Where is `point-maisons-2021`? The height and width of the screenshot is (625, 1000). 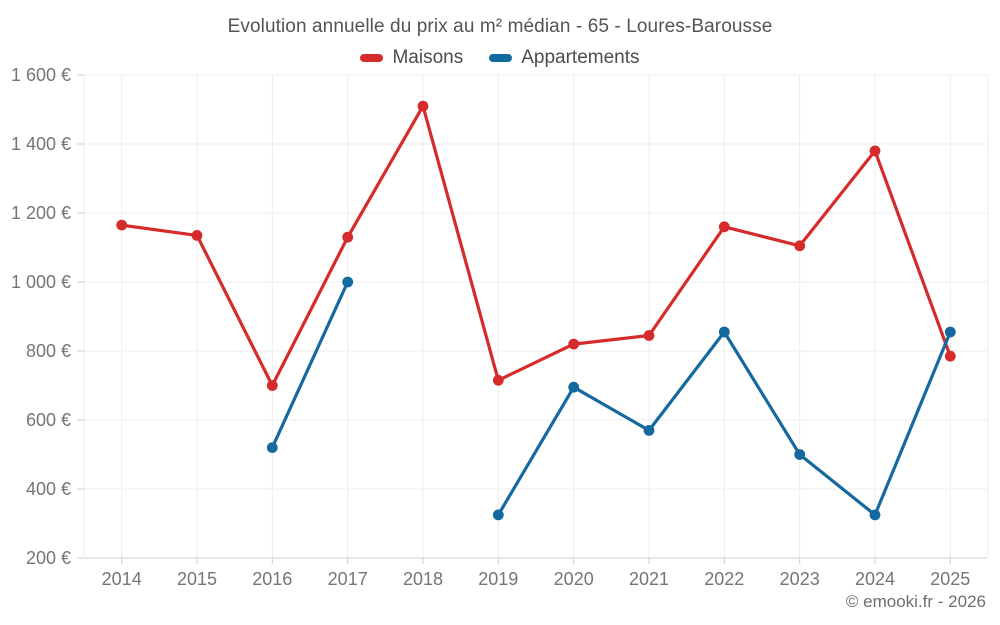
point-maisons-2021 is located at coordinates (649, 335).